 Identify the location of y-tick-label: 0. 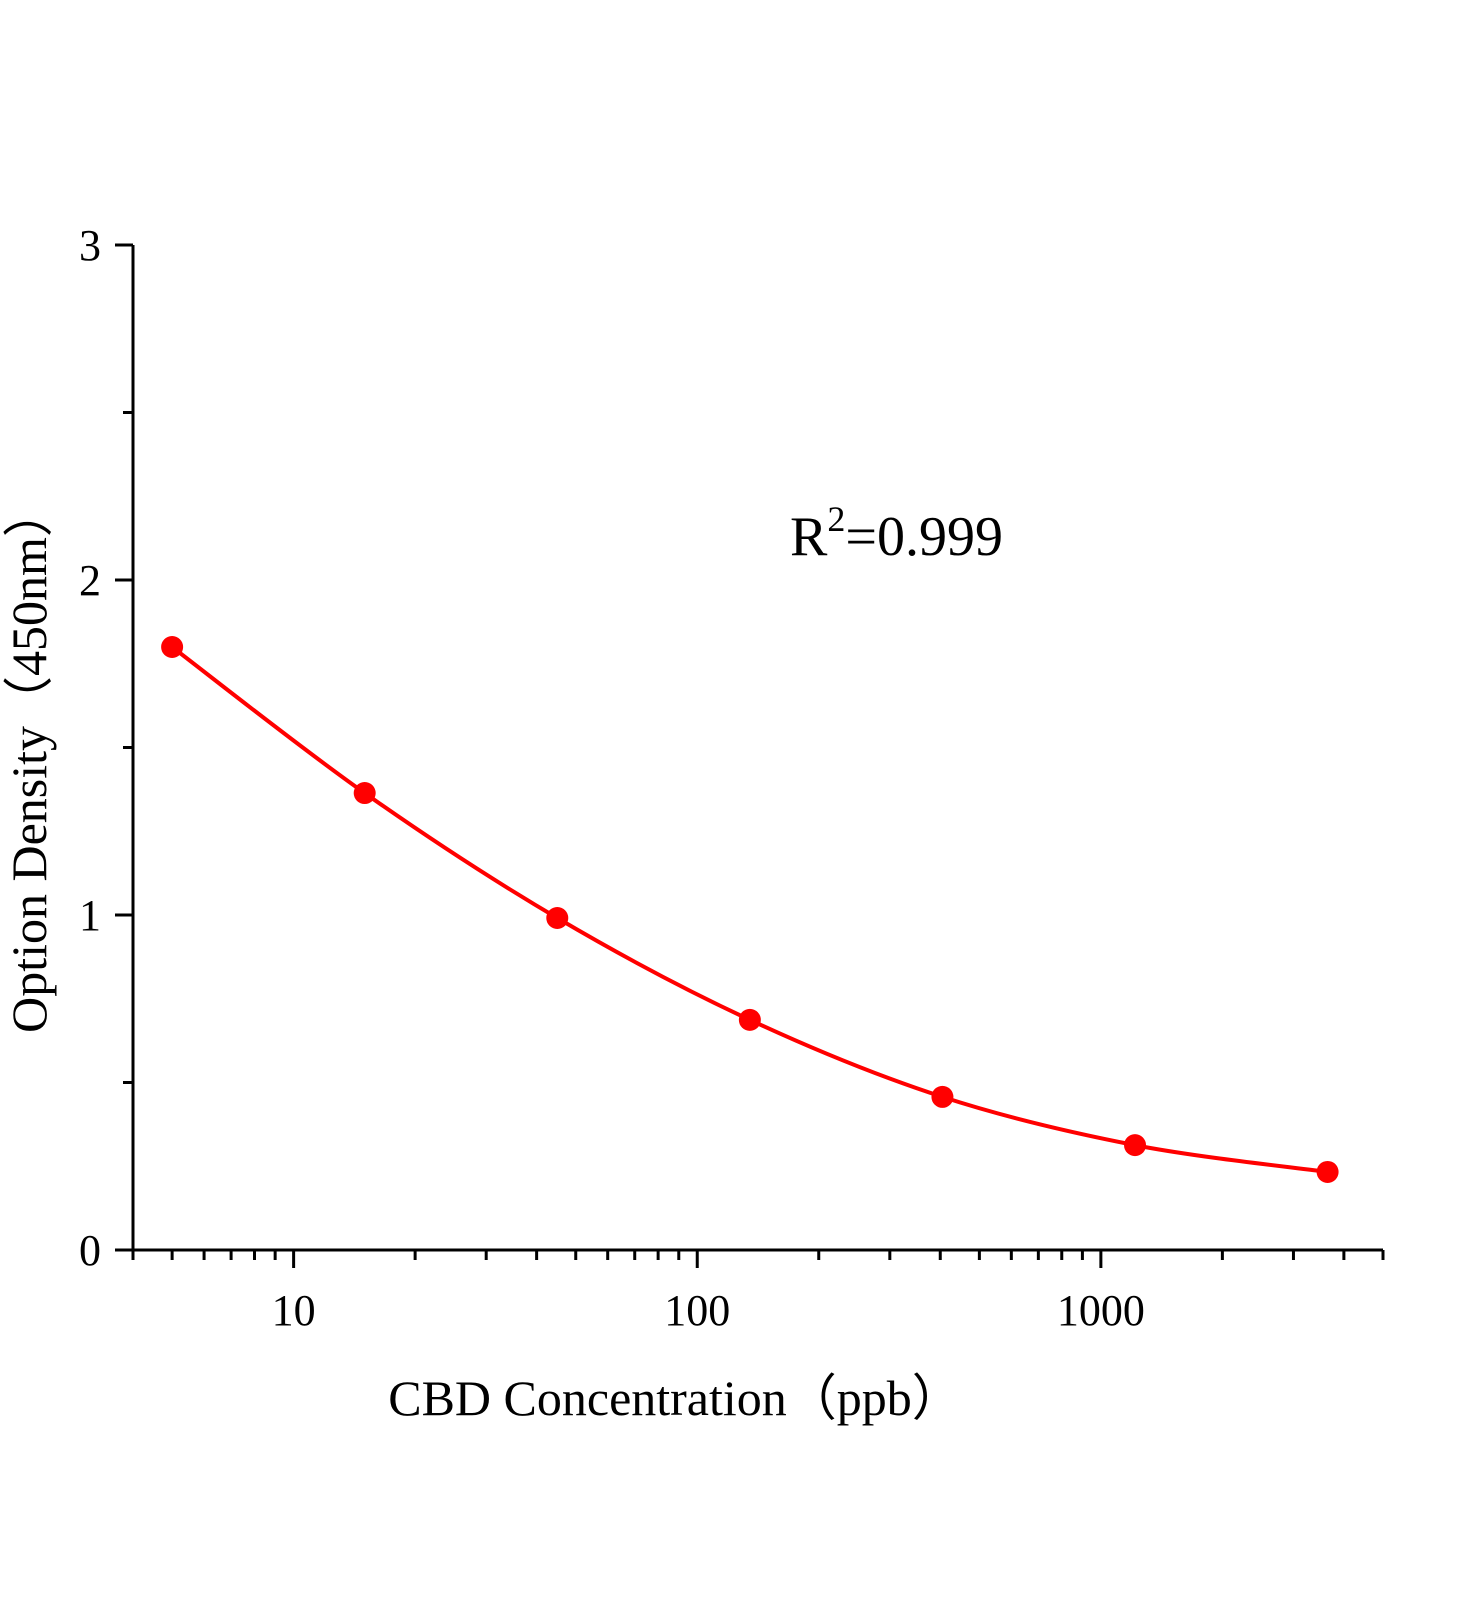
(90, 1250).